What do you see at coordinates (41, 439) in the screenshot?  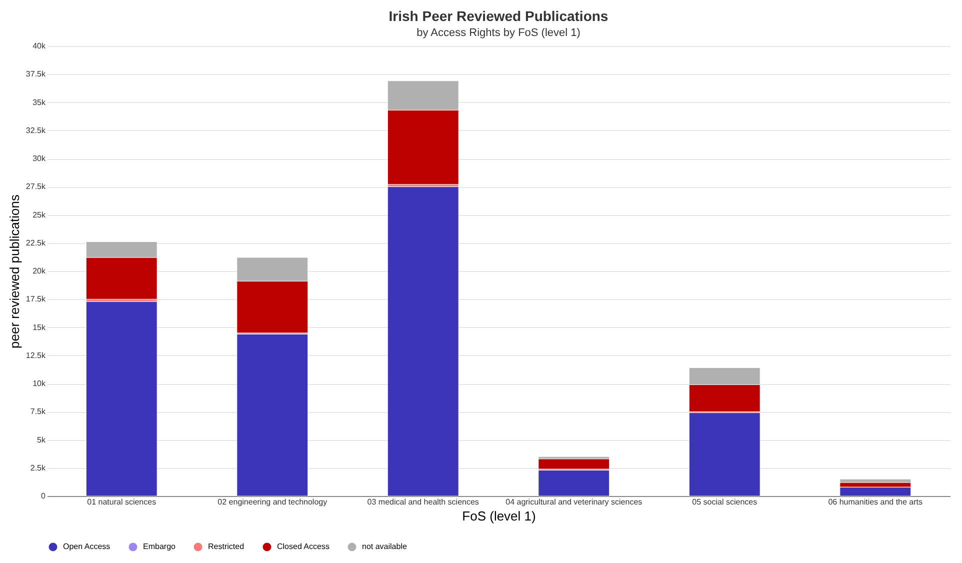 I see `y-tick-label: 5k` at bounding box center [41, 439].